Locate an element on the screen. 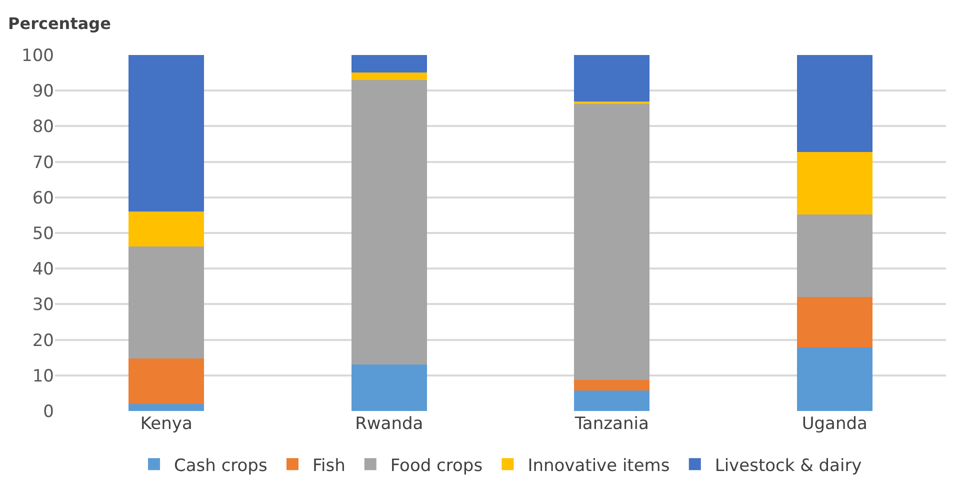 The height and width of the screenshot is (495, 961). x-tick-label: Kenya is located at coordinates (166, 424).